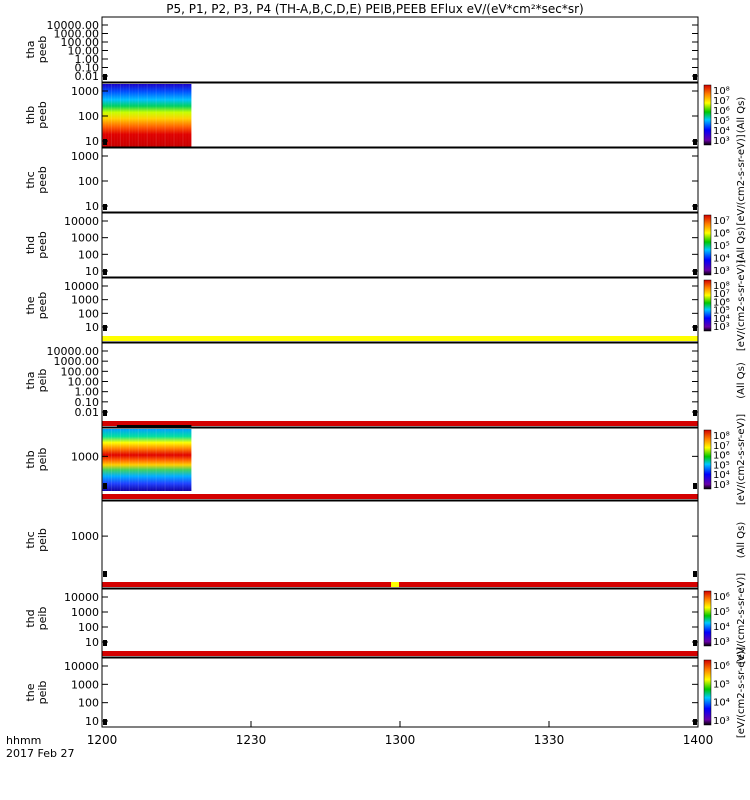 The height and width of the screenshot is (800, 750). Describe the element at coordinates (42, 180) in the screenshot. I see `product-label: peeb` at that location.